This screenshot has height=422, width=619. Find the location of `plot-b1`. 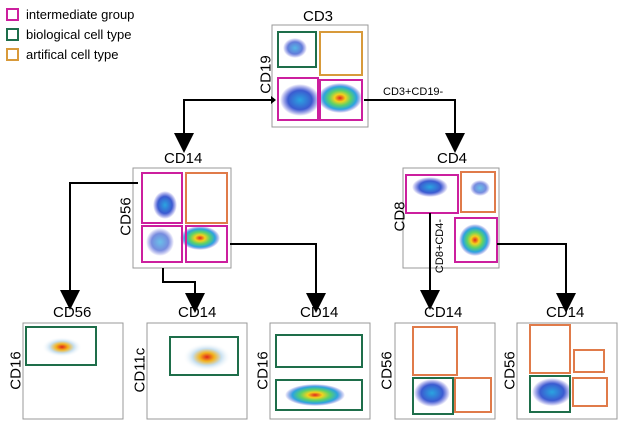

plot-b1 is located at coordinates (73, 371).